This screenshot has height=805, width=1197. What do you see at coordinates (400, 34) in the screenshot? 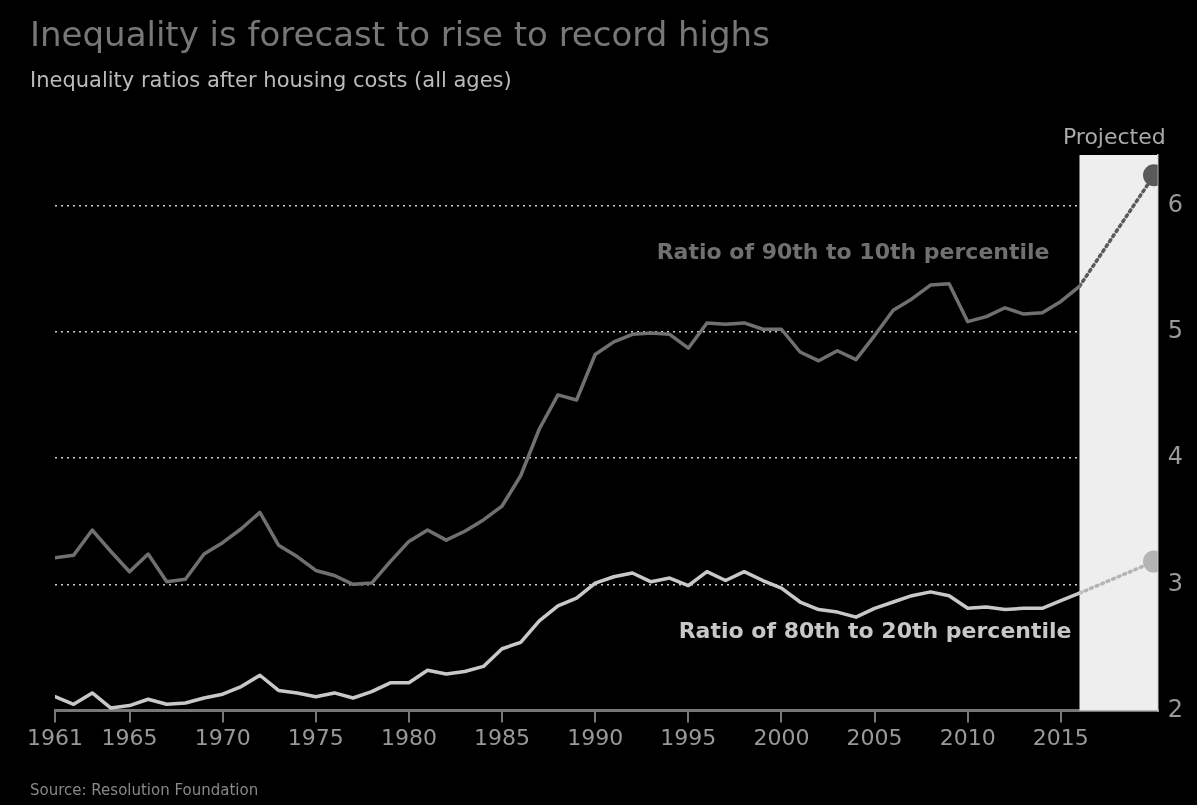
I see `chart-title: Inequality is forecast to rise to record highs` at bounding box center [400, 34].